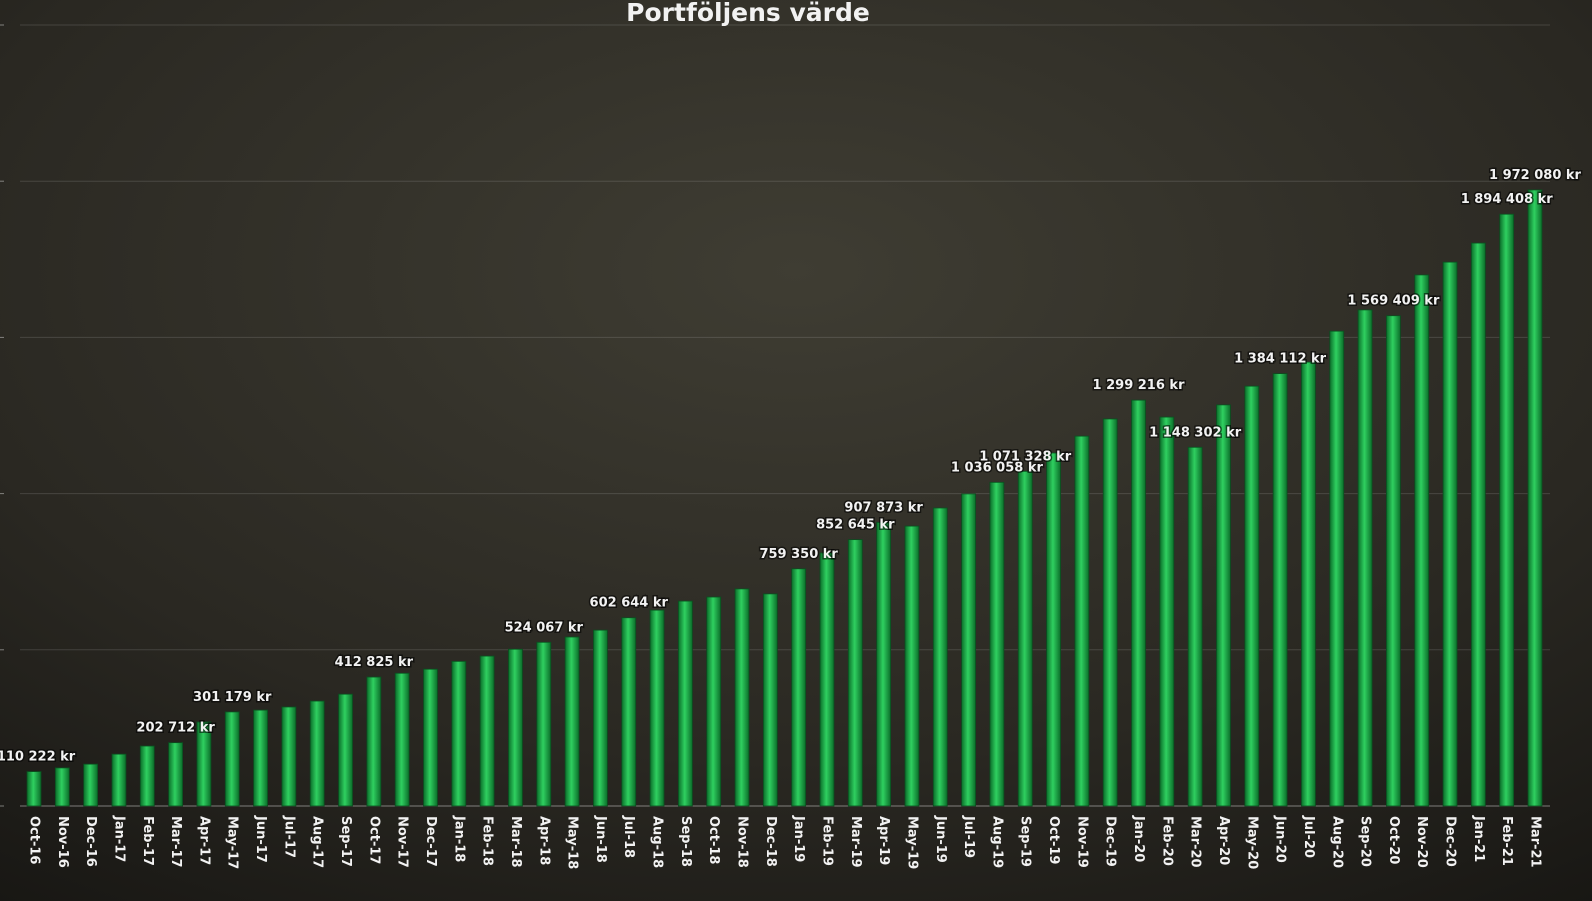 The height and width of the screenshot is (901, 1592). What do you see at coordinates (232, 697) in the screenshot?
I see `value-label: 301 179 kr` at bounding box center [232, 697].